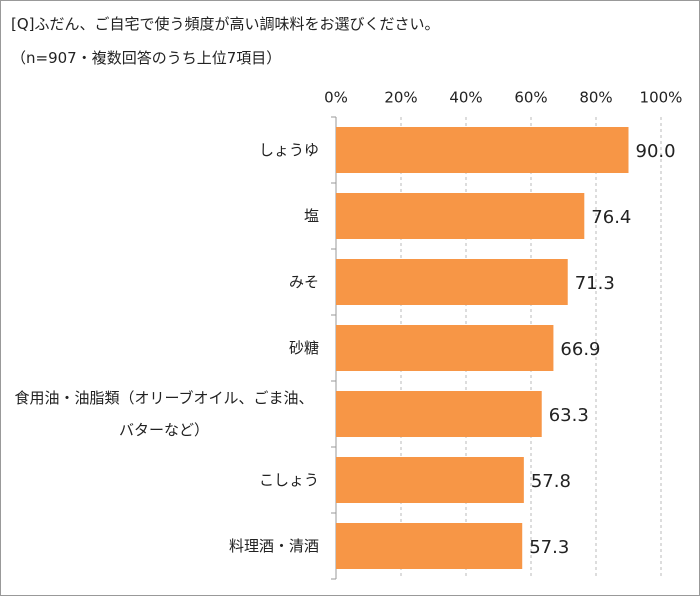  What do you see at coordinates (611, 217) in the screenshot?
I see `value-label: 76.4` at bounding box center [611, 217].